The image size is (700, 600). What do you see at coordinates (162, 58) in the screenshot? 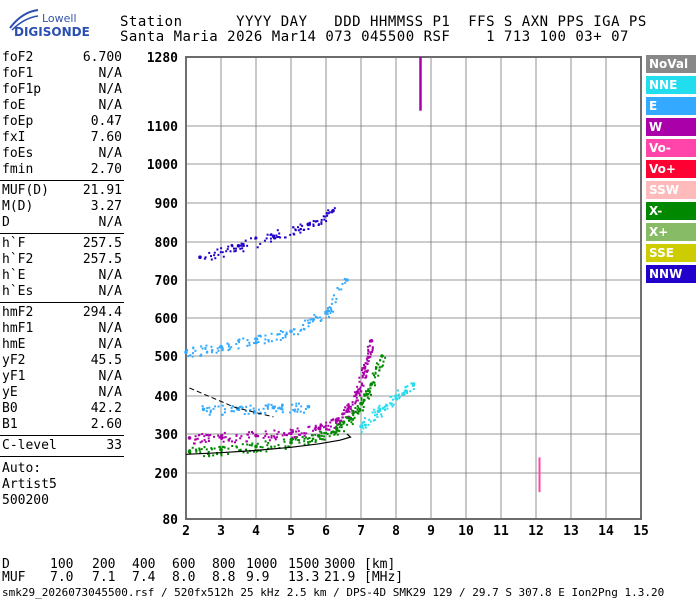
I see `y-tick-label: 1280` at bounding box center [162, 58].